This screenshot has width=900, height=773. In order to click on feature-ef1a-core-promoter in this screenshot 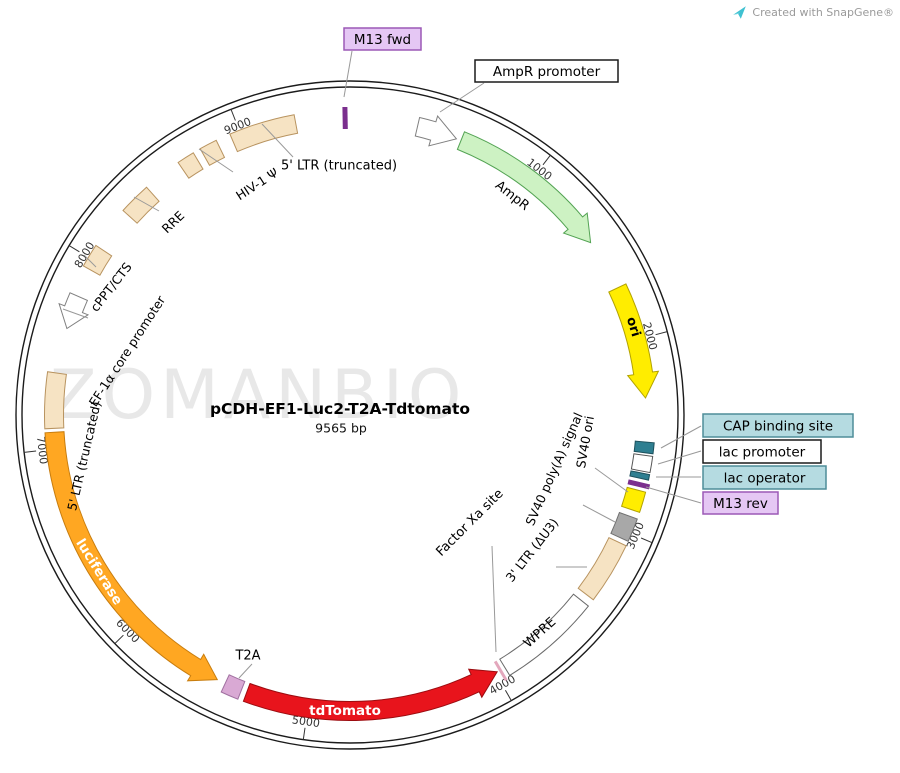, I will do `click(74, 311)`.